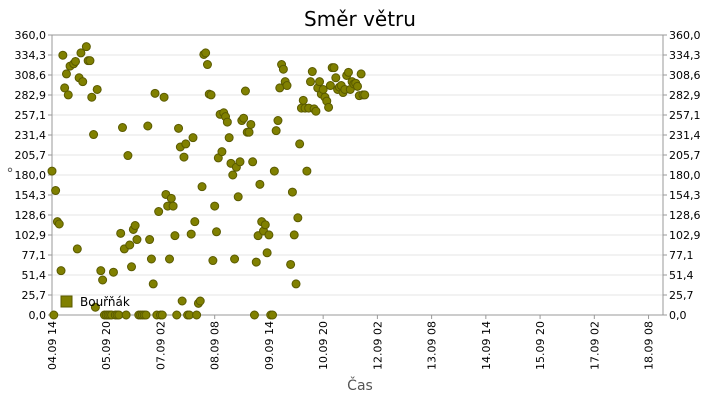 The image size is (720, 400). Describe the element at coordinates (31, 215) in the screenshot. I see `y-tick-label: 128,6` at that location.